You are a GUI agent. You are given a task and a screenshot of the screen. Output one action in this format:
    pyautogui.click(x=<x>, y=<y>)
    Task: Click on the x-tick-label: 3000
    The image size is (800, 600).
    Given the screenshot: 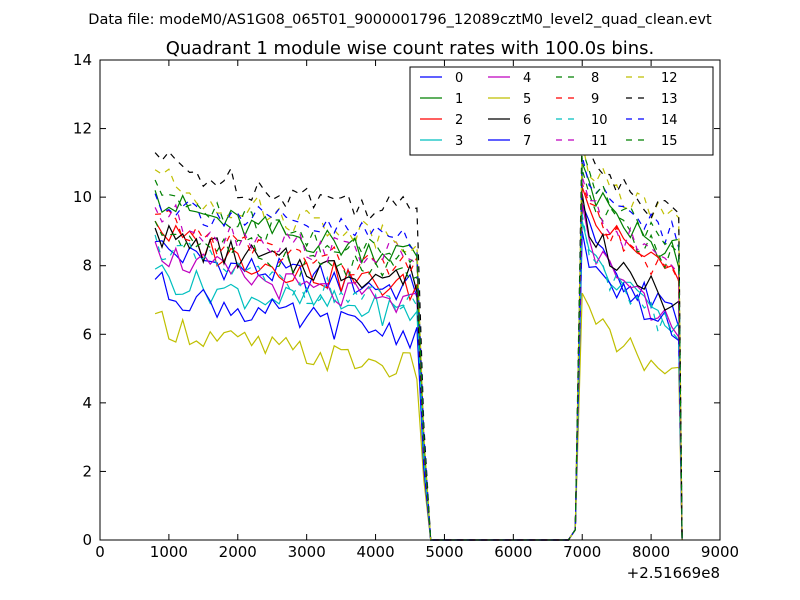 What is the action you would take?
    pyautogui.click(x=307, y=552)
    